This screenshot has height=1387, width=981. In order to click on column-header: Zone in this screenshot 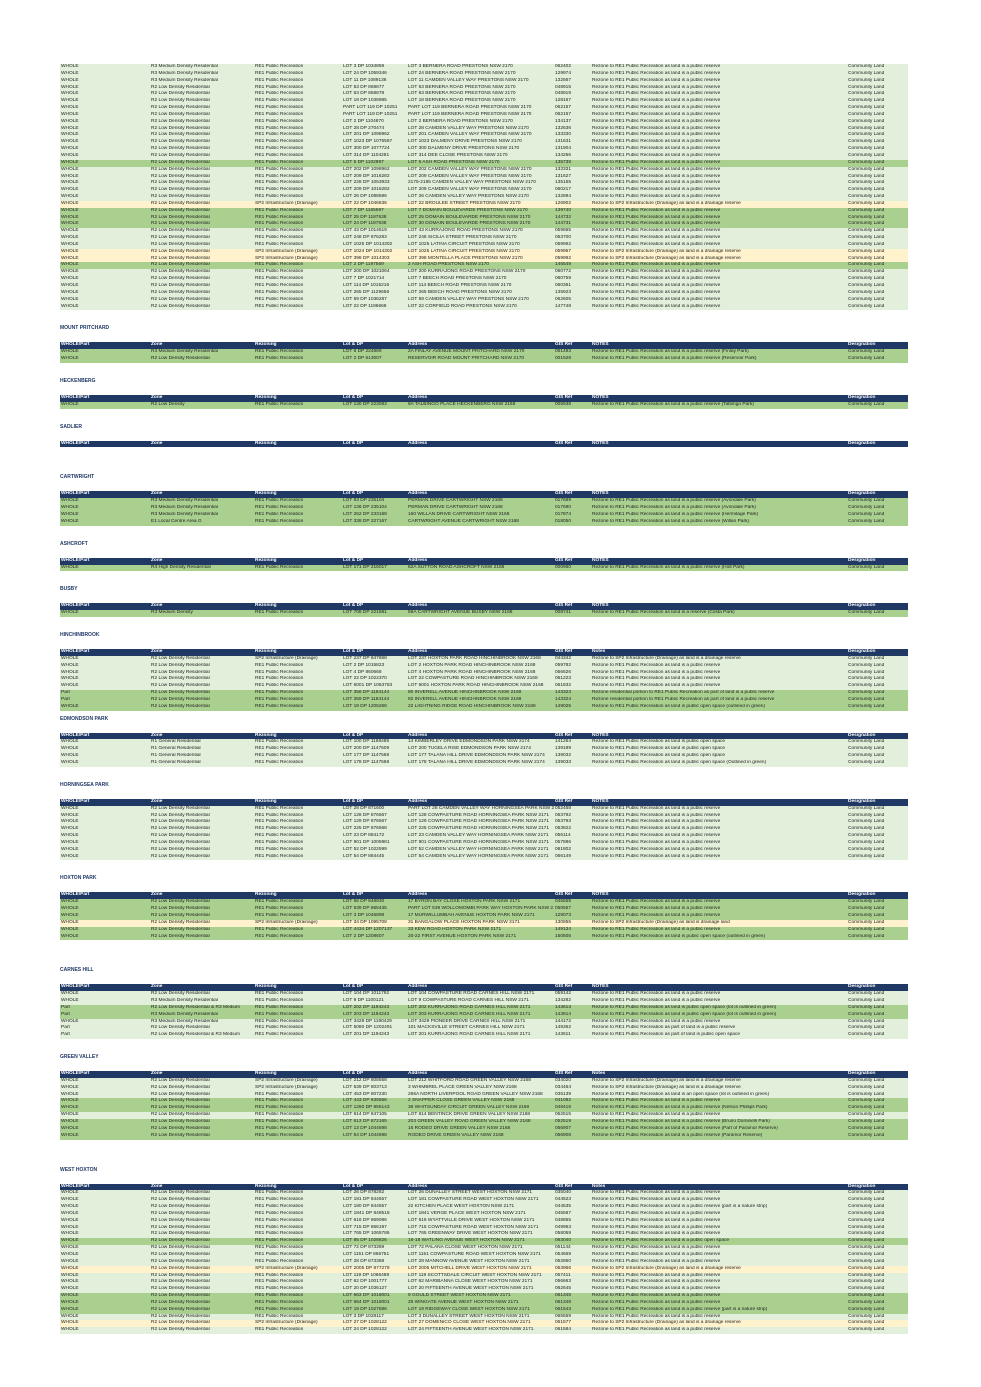, I will do `click(202, 802)`.